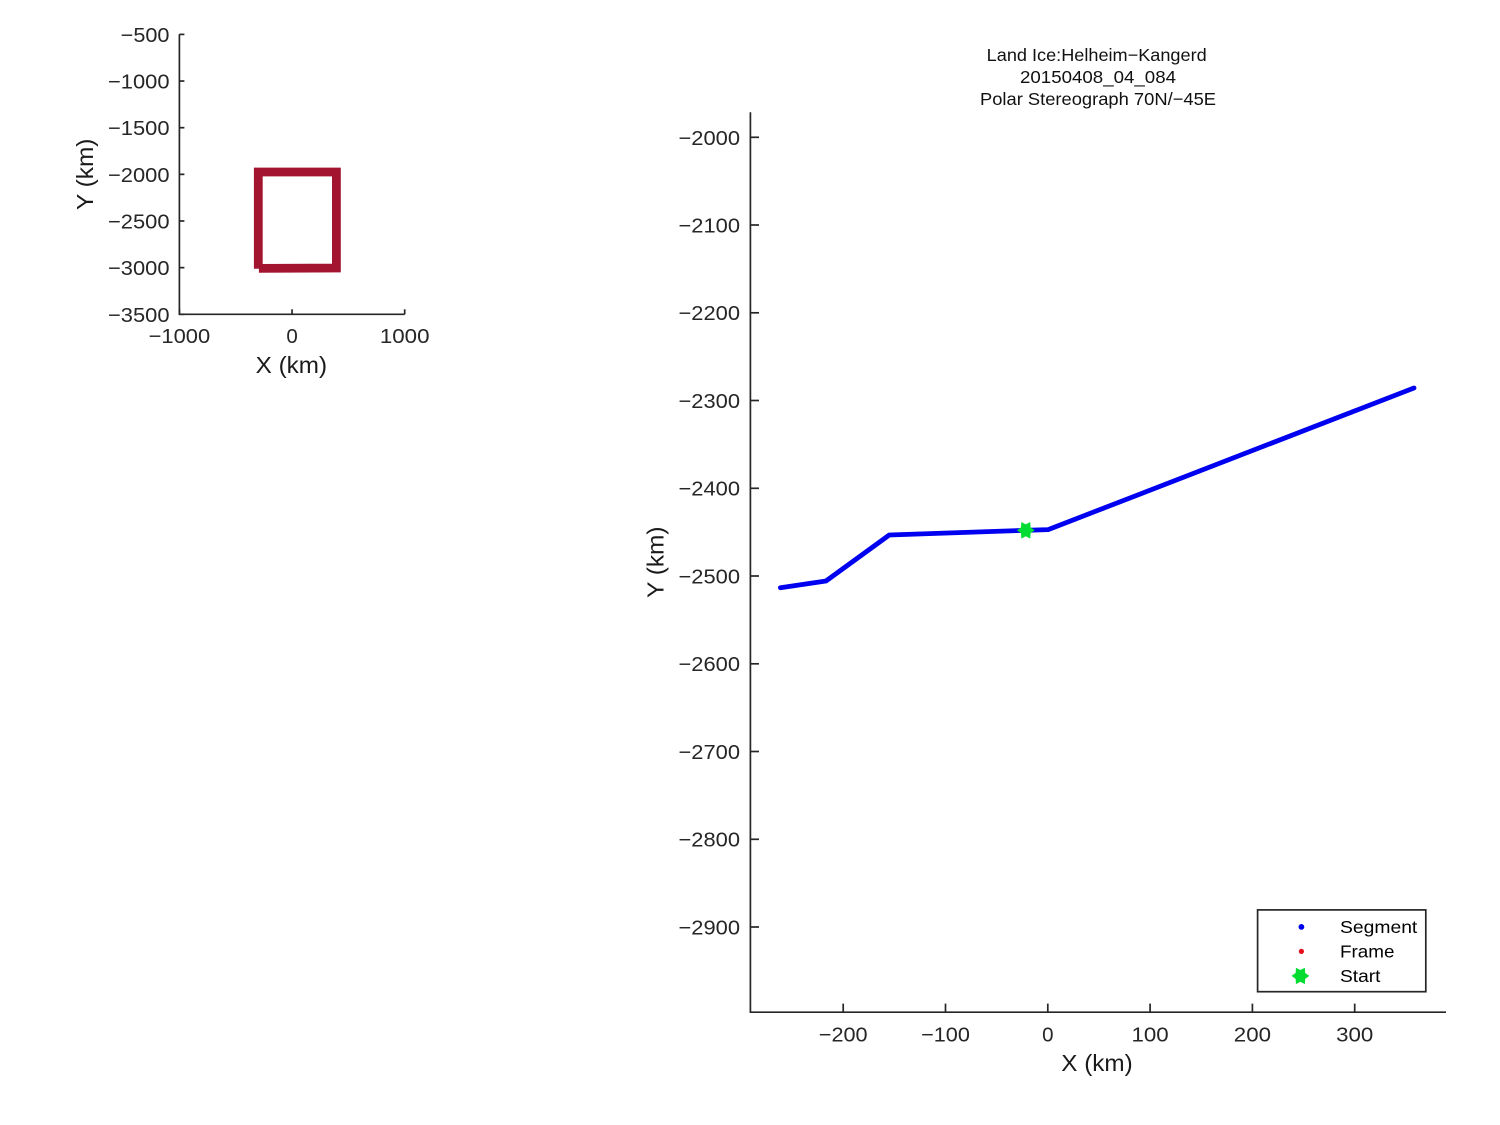 This screenshot has height=1125, width=1500. Describe the element at coordinates (843, 1035) in the screenshot. I see `svg-text: −200` at that location.